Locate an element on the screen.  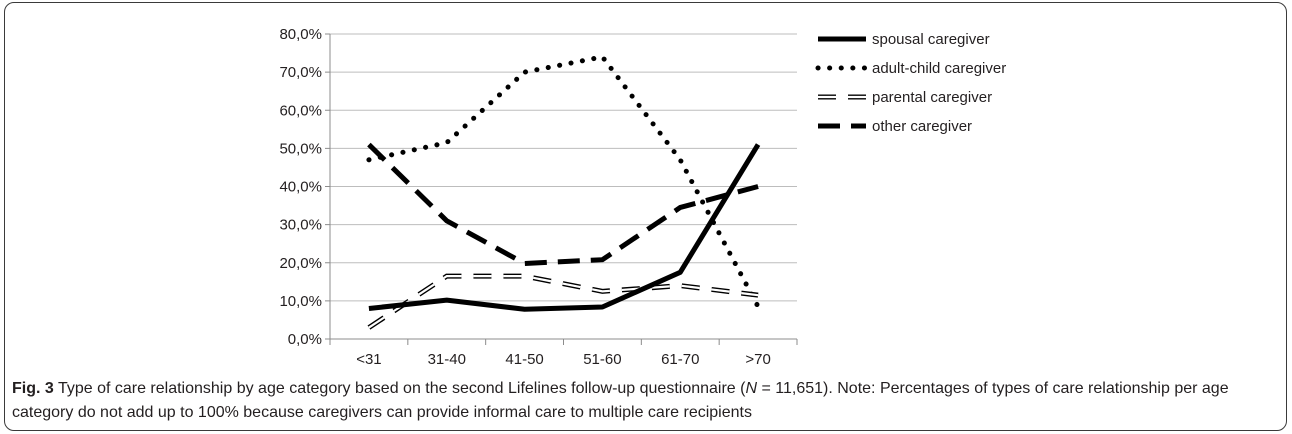
x-tick-label: >70 is located at coordinates (757, 359).